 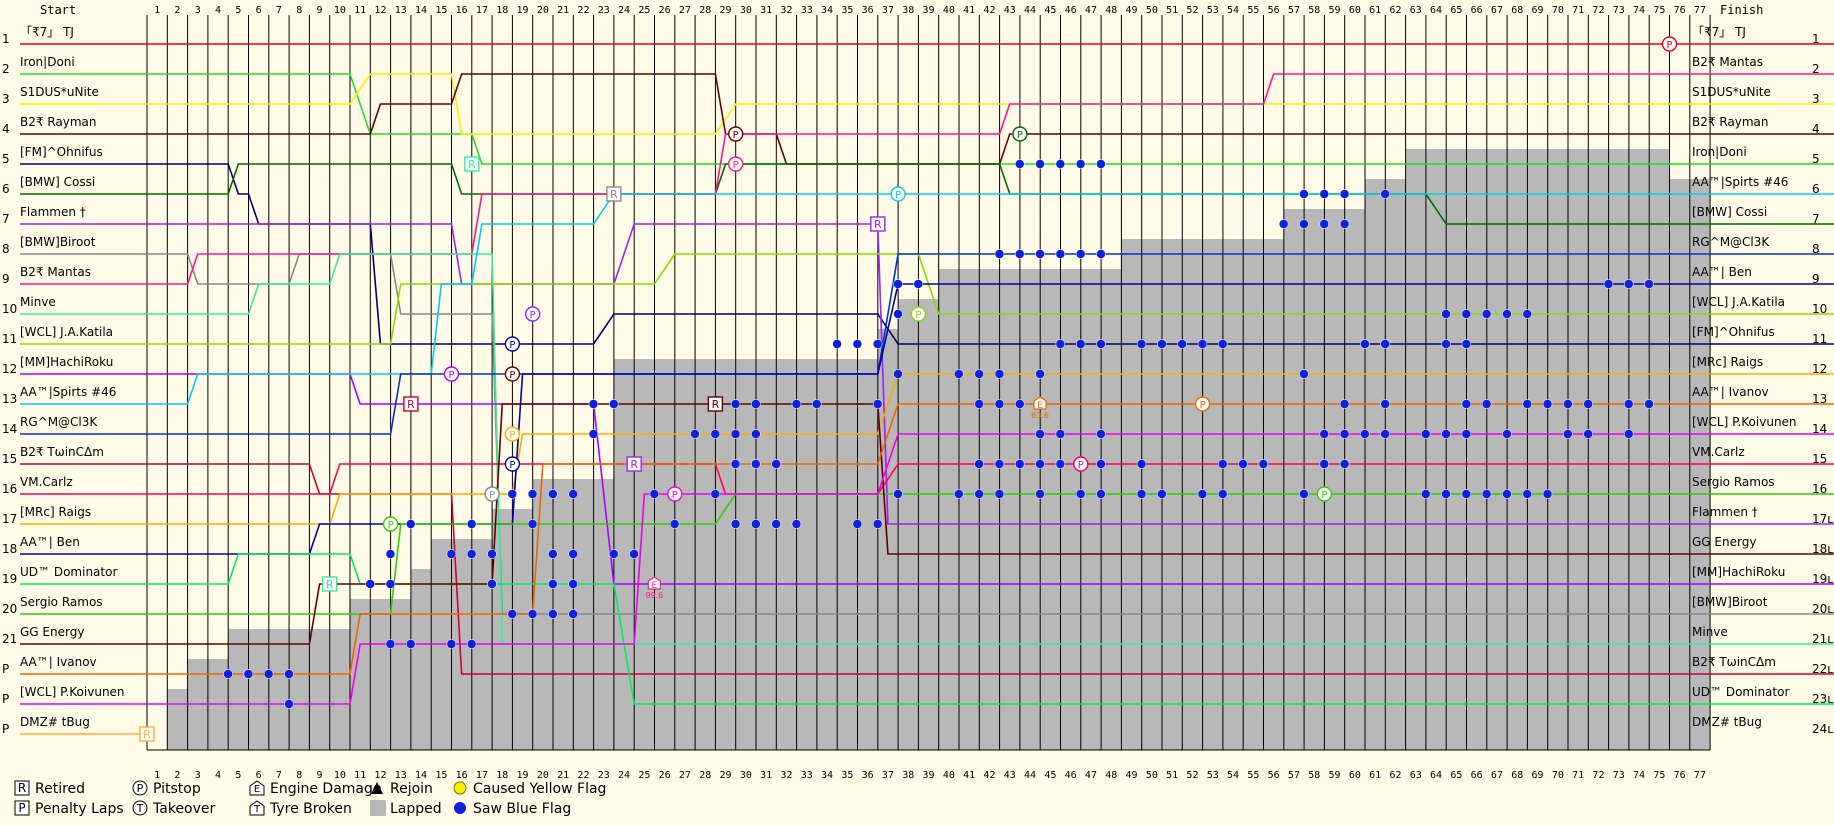 What do you see at coordinates (360, 10) in the screenshot?
I see `lap-number-top: 11` at bounding box center [360, 10].